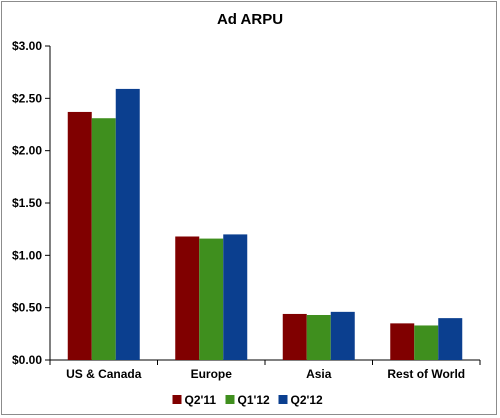 Image resolution: width=500 pixels, height=418 pixels. What do you see at coordinates (27, 308) in the screenshot?
I see `y-tick-label: $0.50` at bounding box center [27, 308].